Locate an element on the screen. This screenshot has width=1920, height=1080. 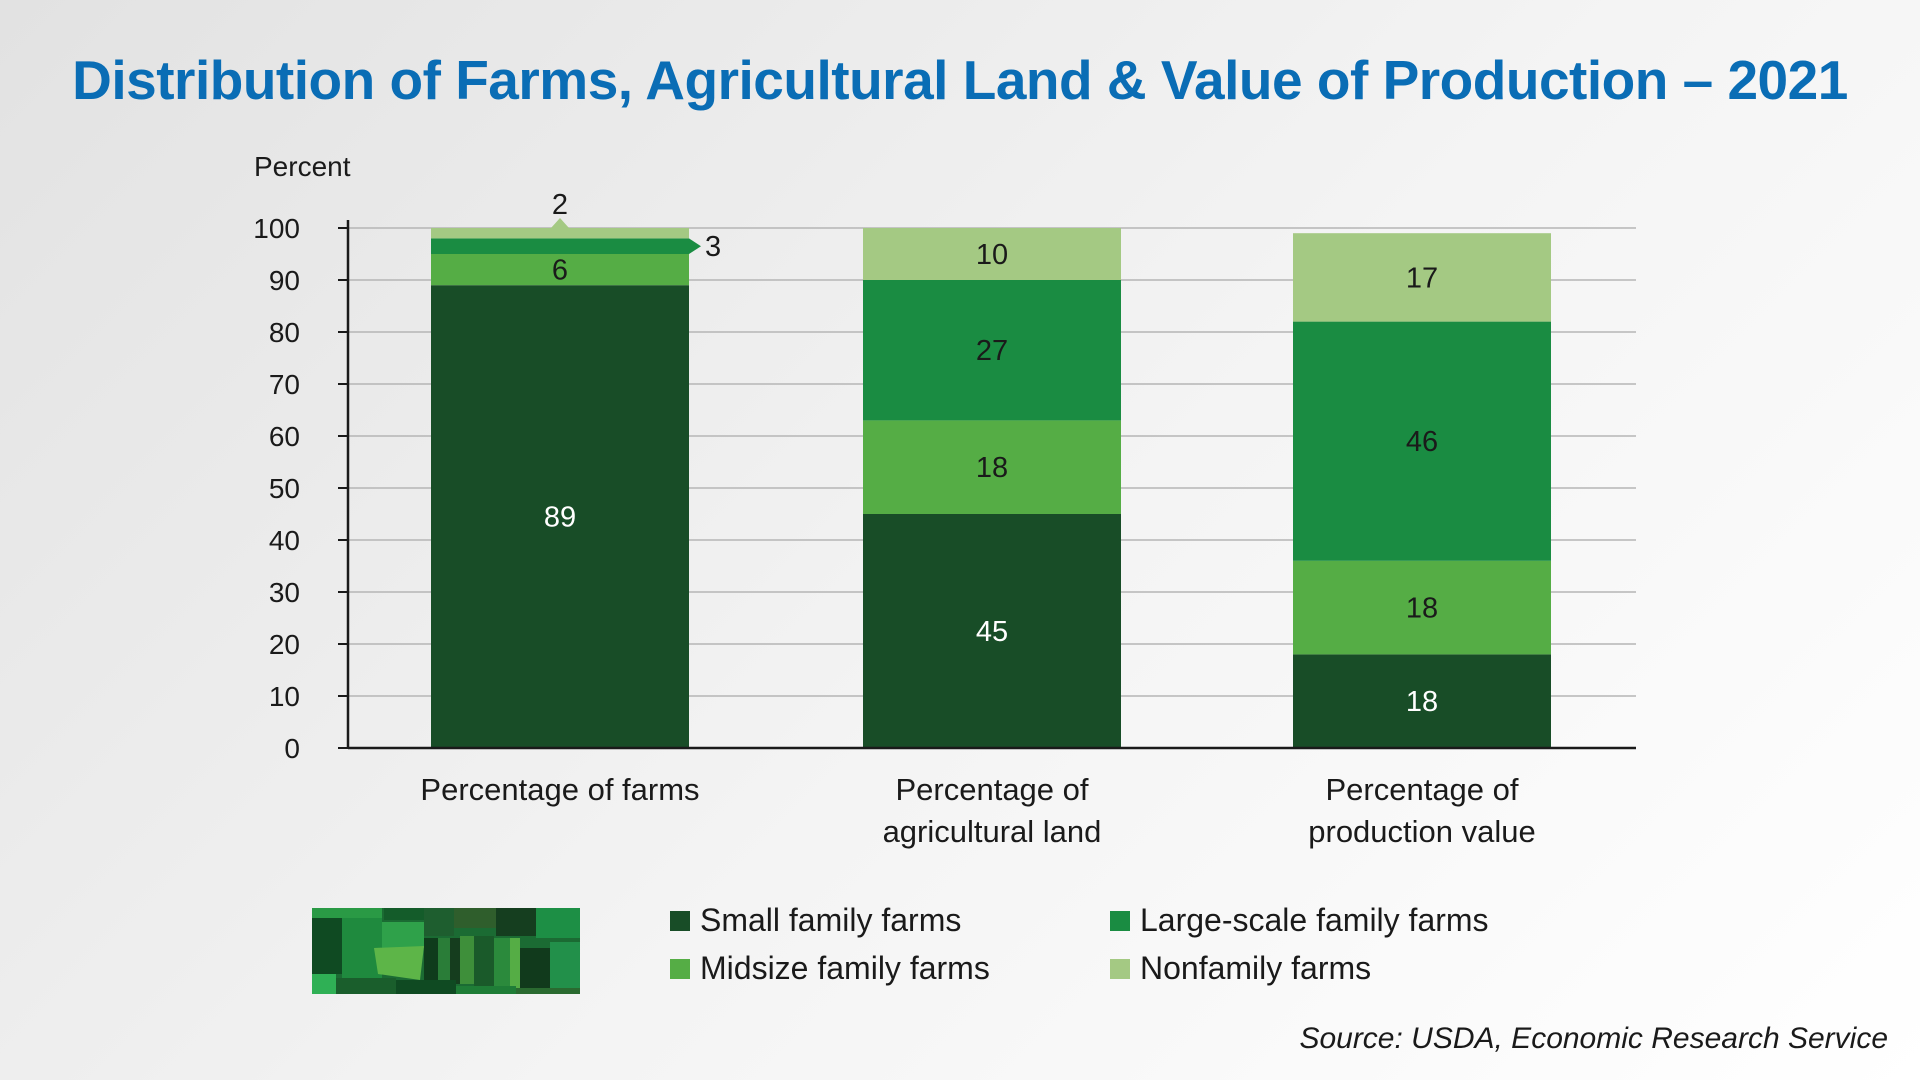
y-tick-label: 80 is located at coordinates (284, 332).